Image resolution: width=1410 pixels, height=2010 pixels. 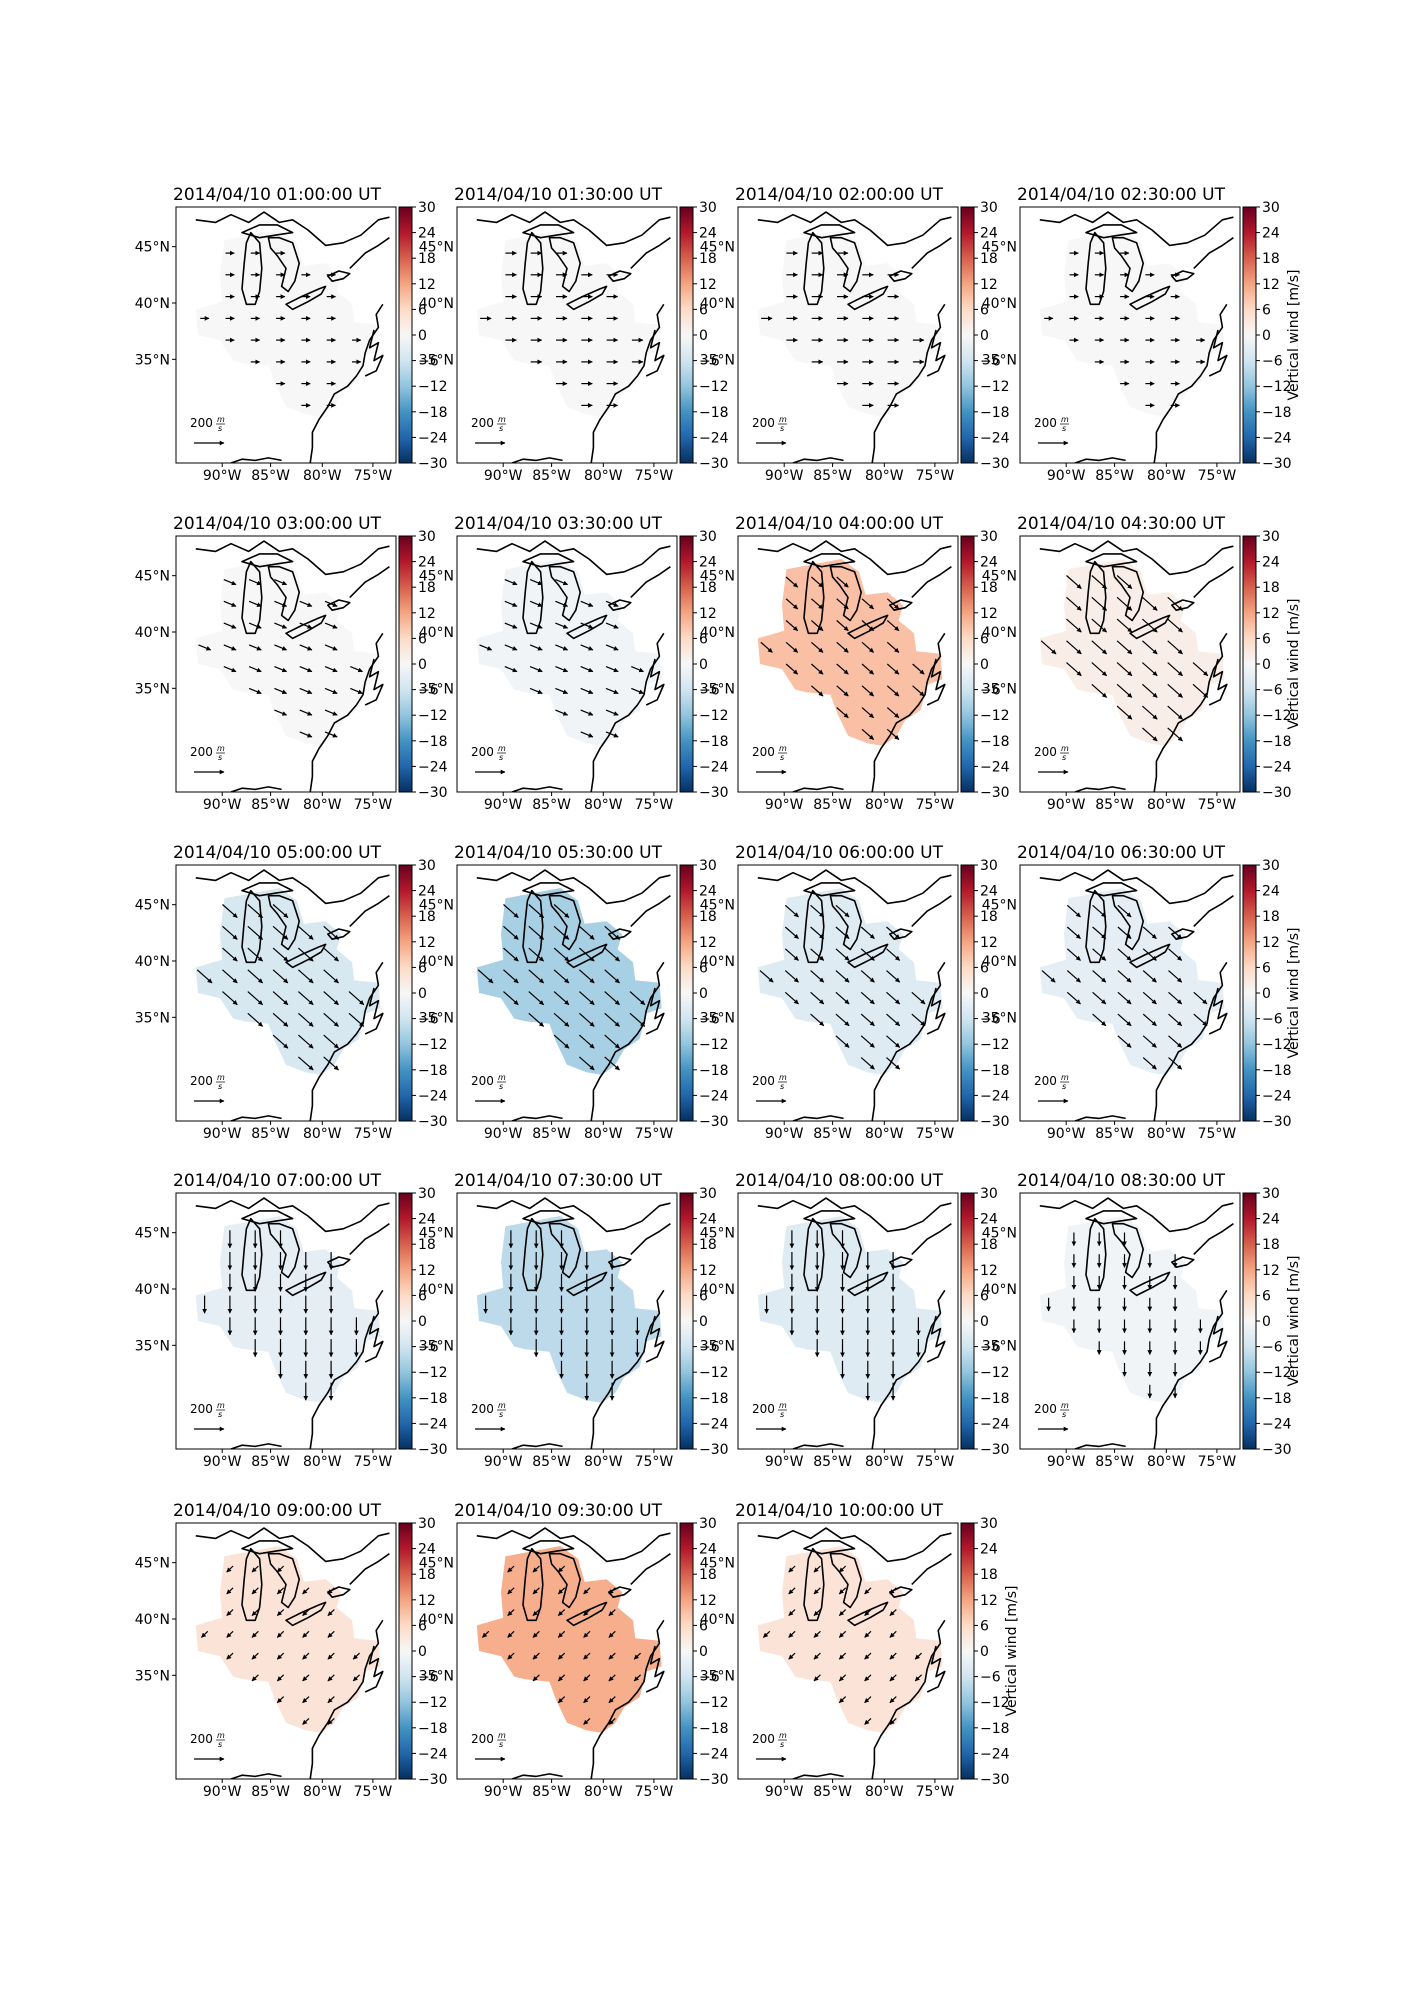 What do you see at coordinates (422, 1322) in the screenshot?
I see `colorbar-tick-label: 0` at bounding box center [422, 1322].